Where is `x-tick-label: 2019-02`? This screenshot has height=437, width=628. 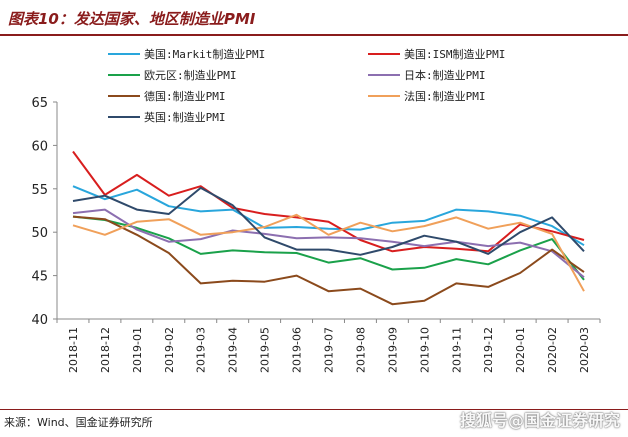
x-tick-label: 2019-02 is located at coordinates (169, 350).